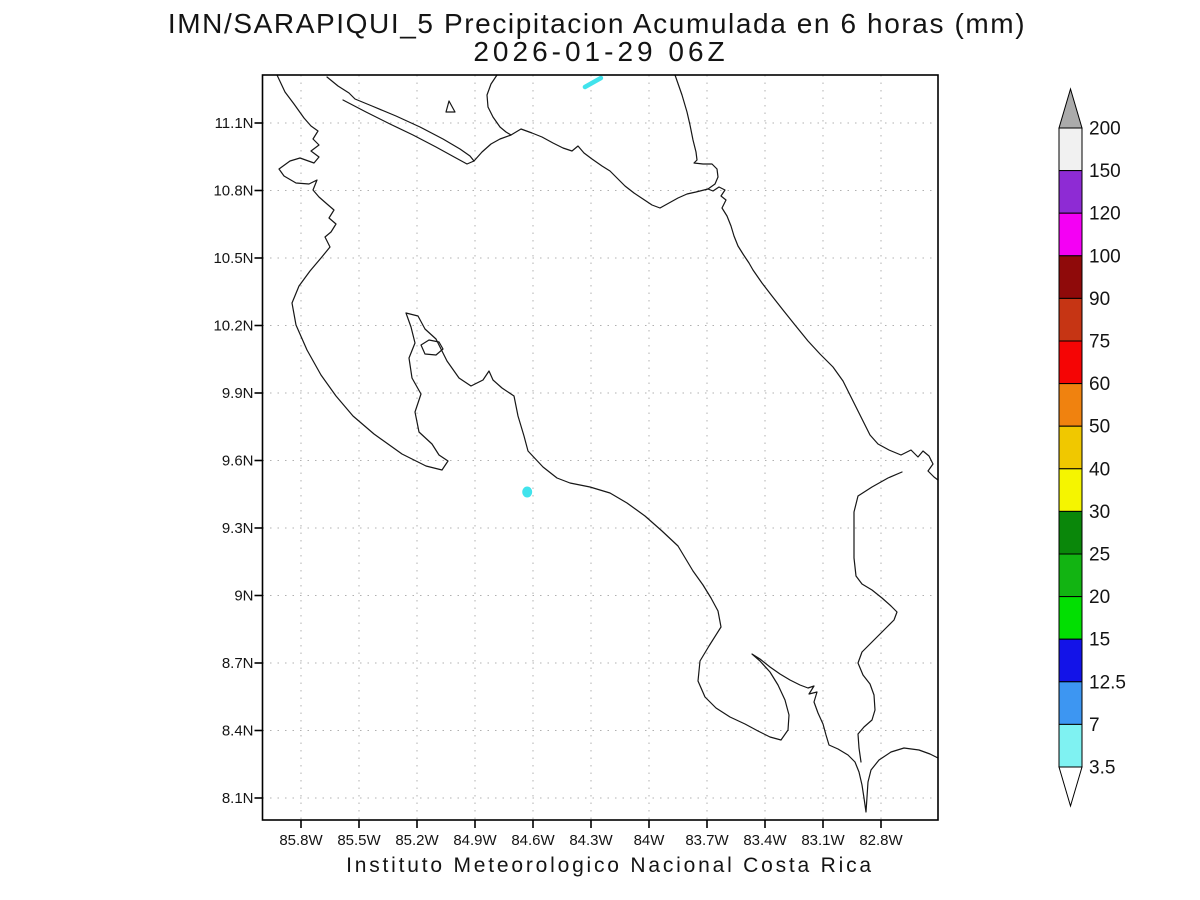  Describe the element at coordinates (432, 347) in the screenshot. I see `isla-chira` at that location.